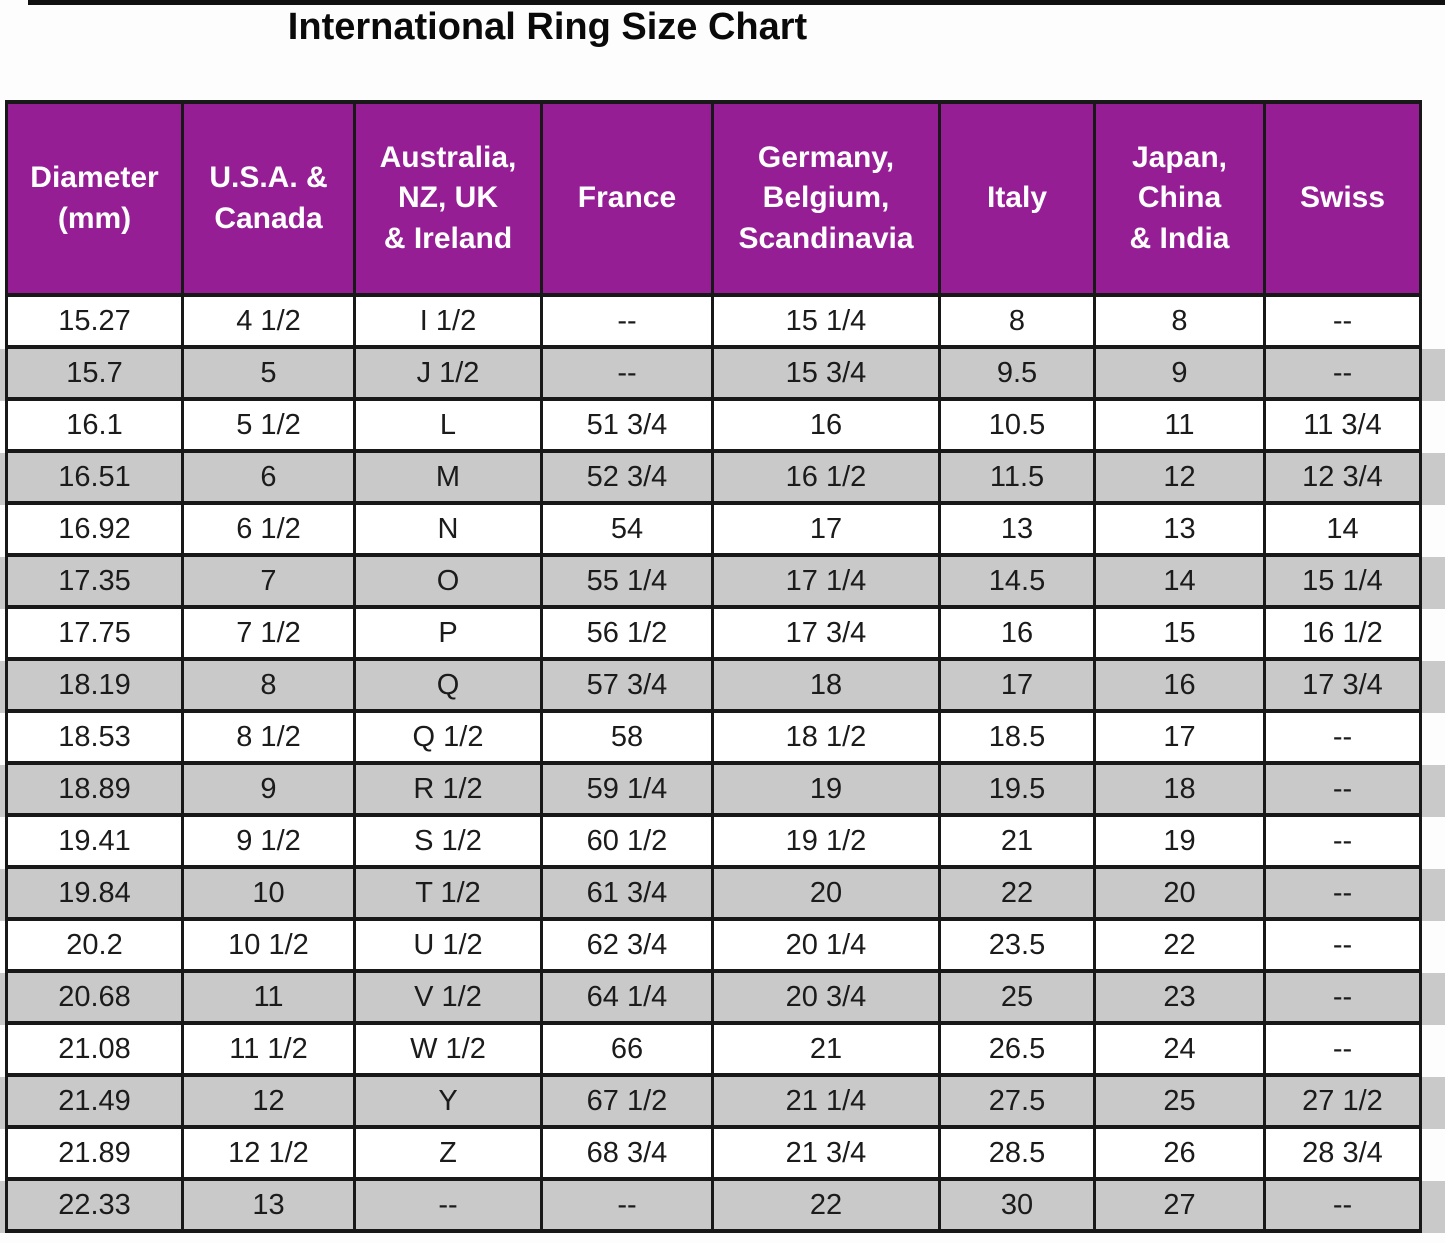 The image size is (1445, 1243). I want to click on table-row: 21.49 12 Y 67 1/2 21 1/4 27.5 25 27 1/2, so click(713, 1101).